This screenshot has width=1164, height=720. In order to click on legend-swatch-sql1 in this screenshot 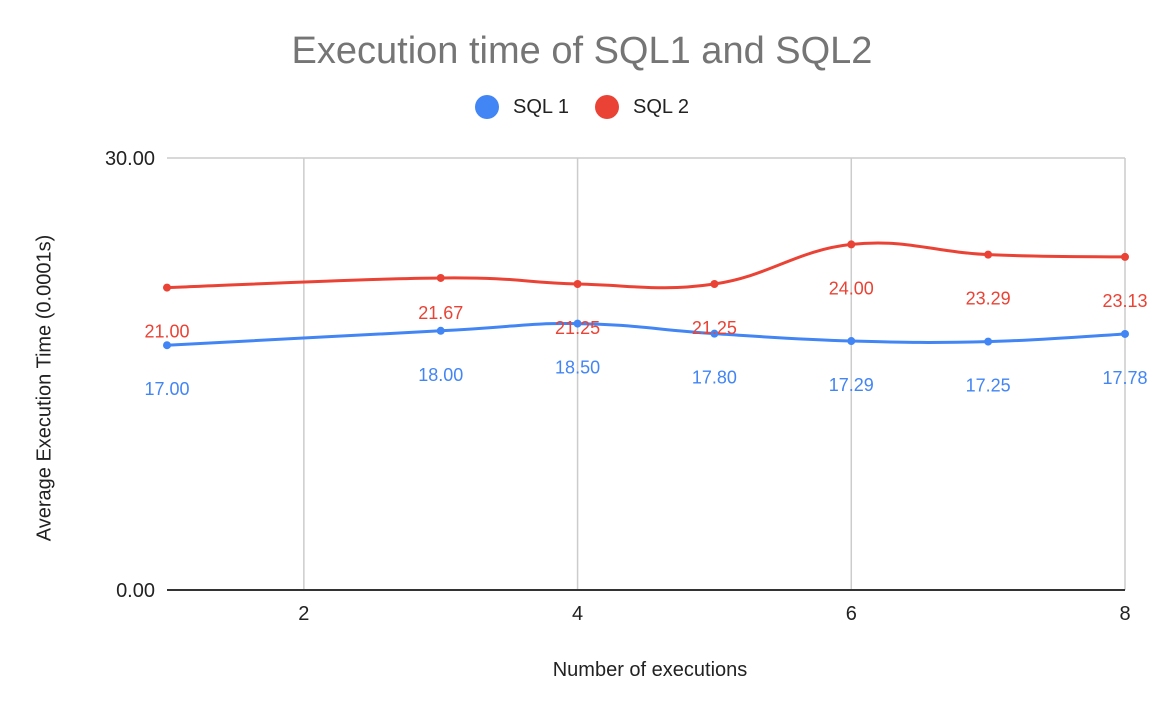, I will do `click(487, 107)`.